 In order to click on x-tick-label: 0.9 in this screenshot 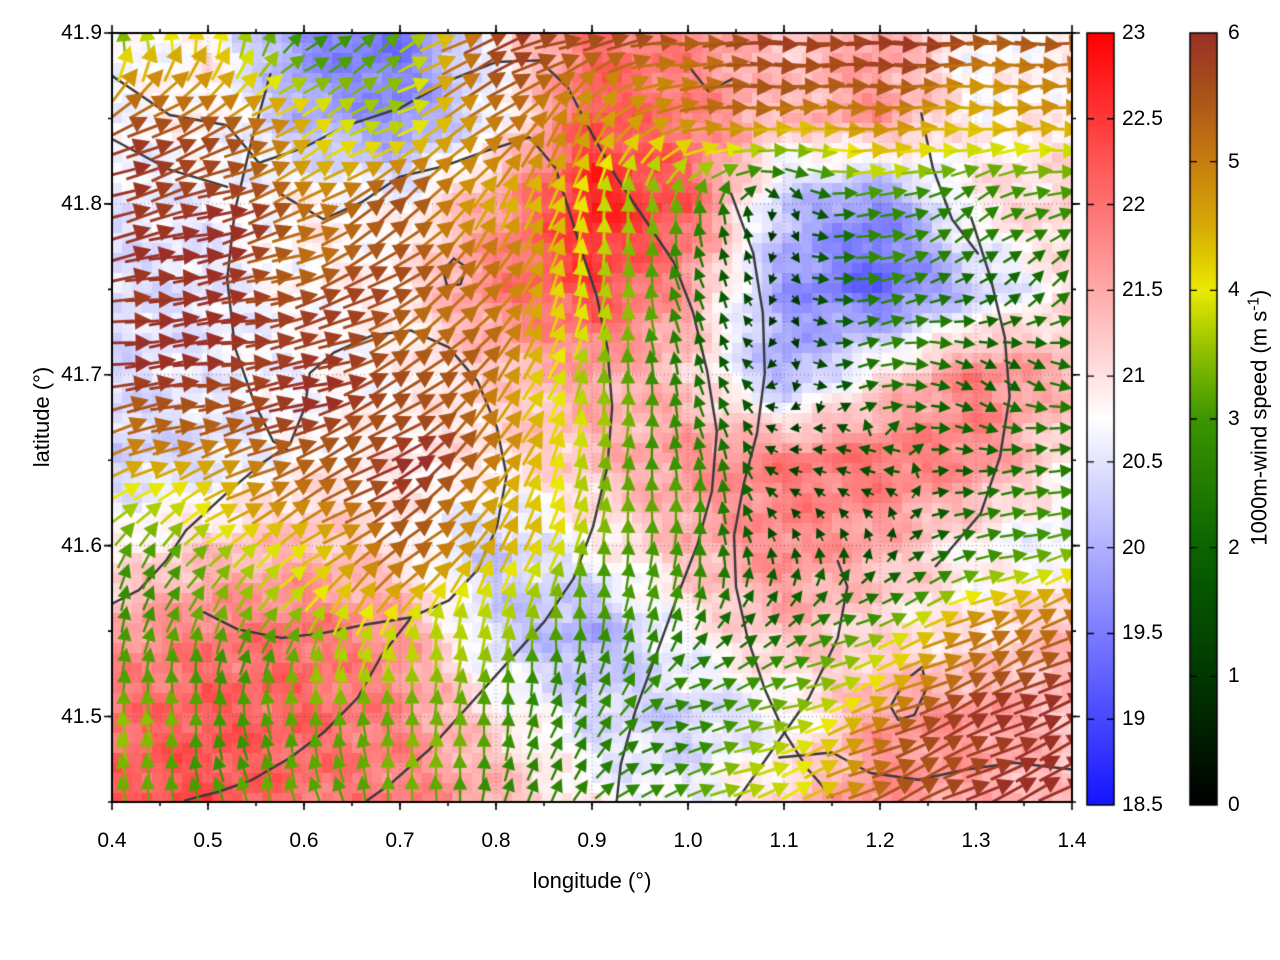, I will do `click(592, 840)`.